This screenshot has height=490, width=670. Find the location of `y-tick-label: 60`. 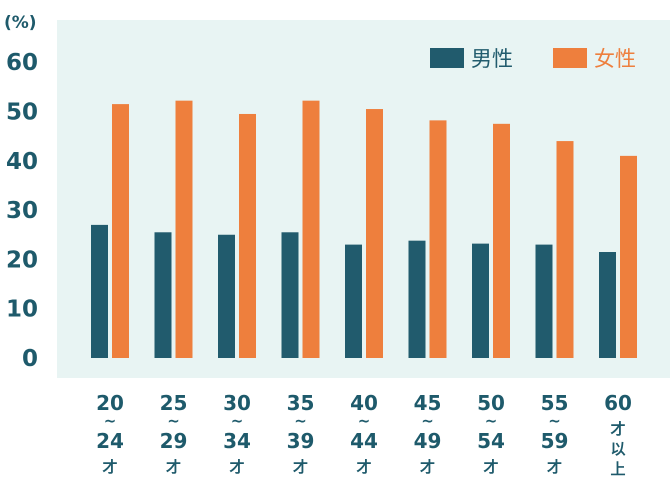

y-tick-label: 60 is located at coordinates (22, 63).